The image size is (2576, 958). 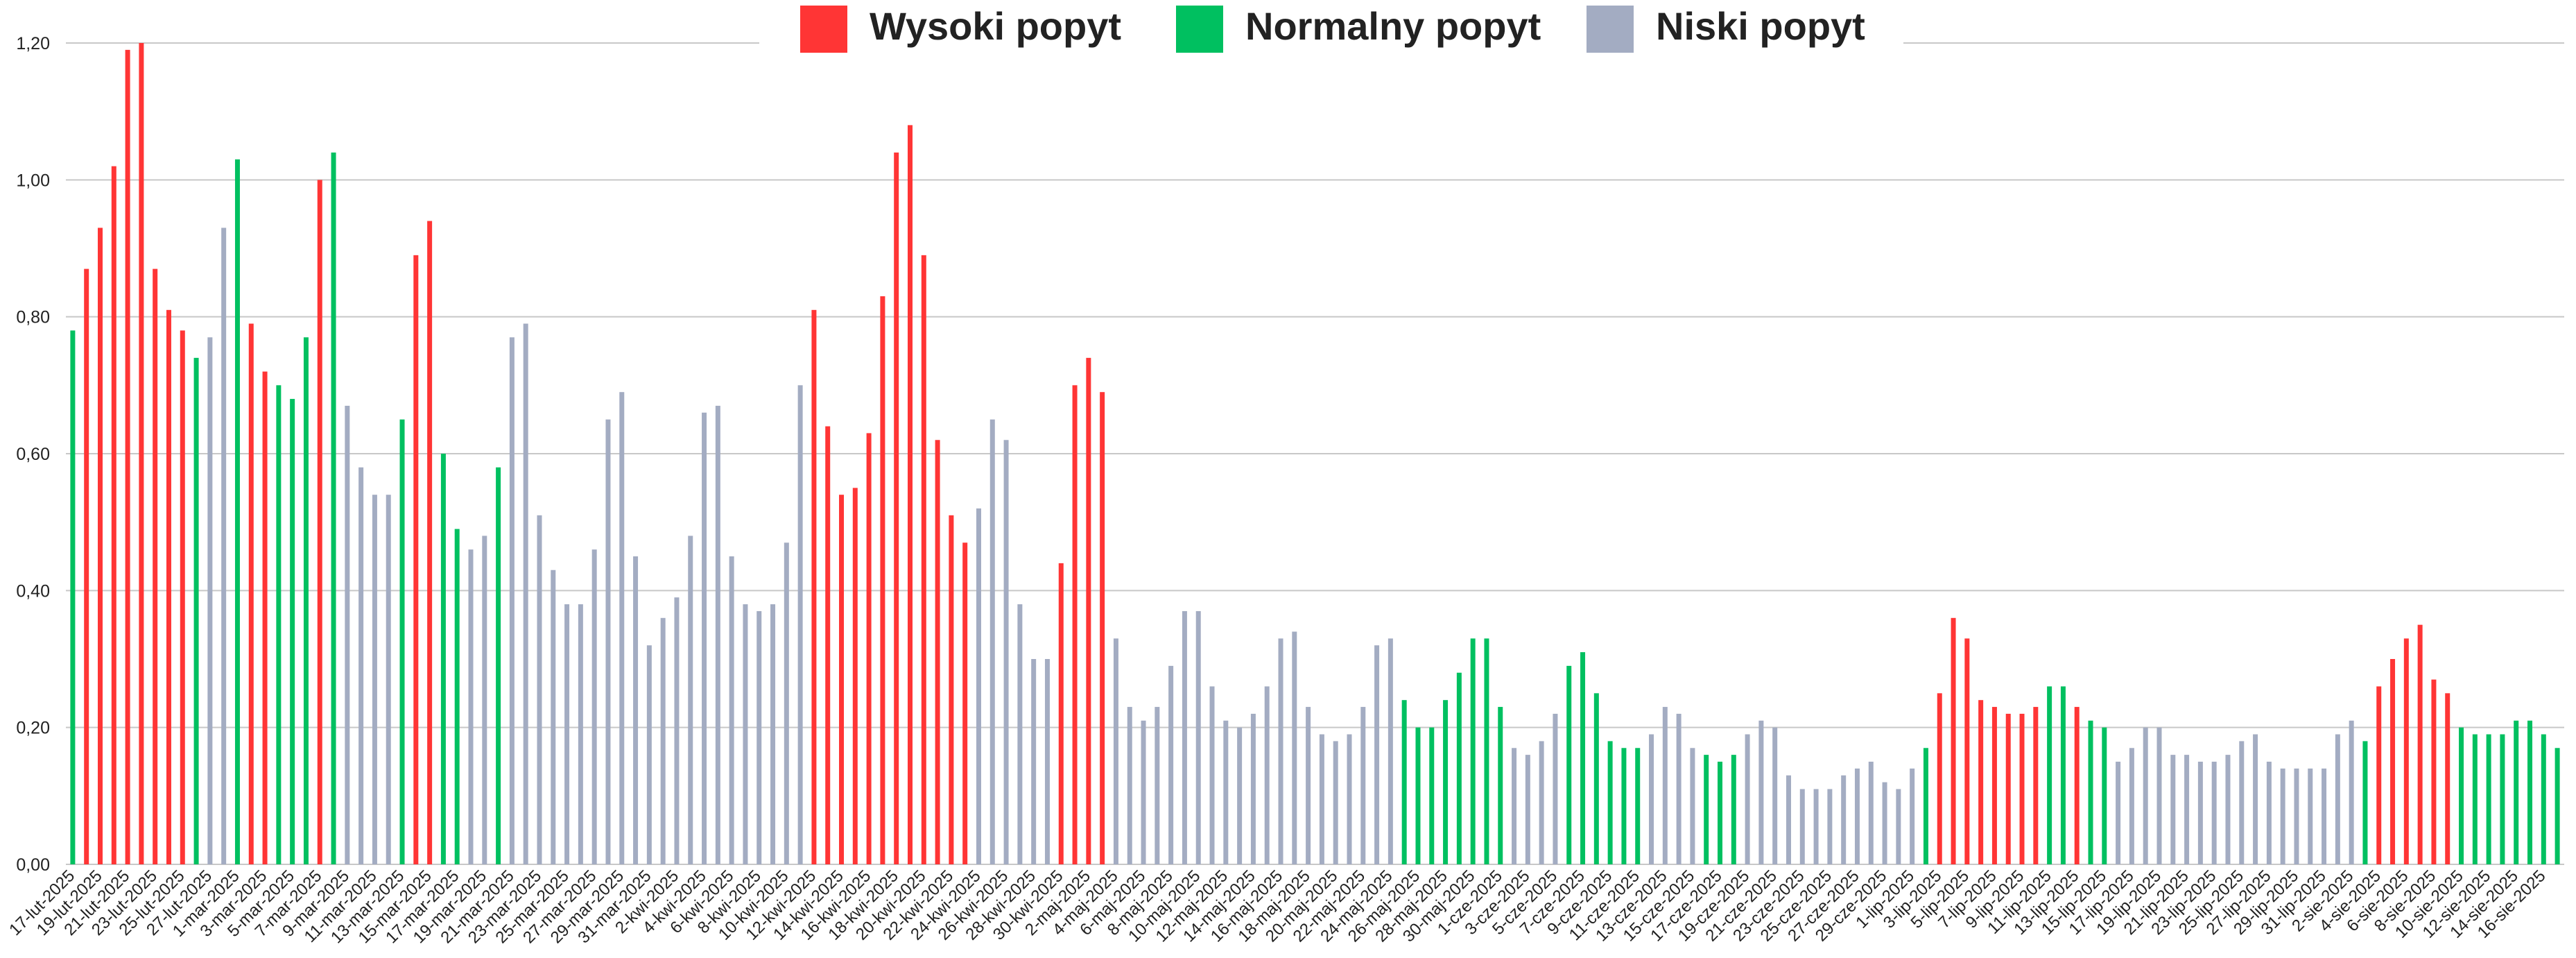 I want to click on y-tick-label: 0,80, so click(x=33, y=317).